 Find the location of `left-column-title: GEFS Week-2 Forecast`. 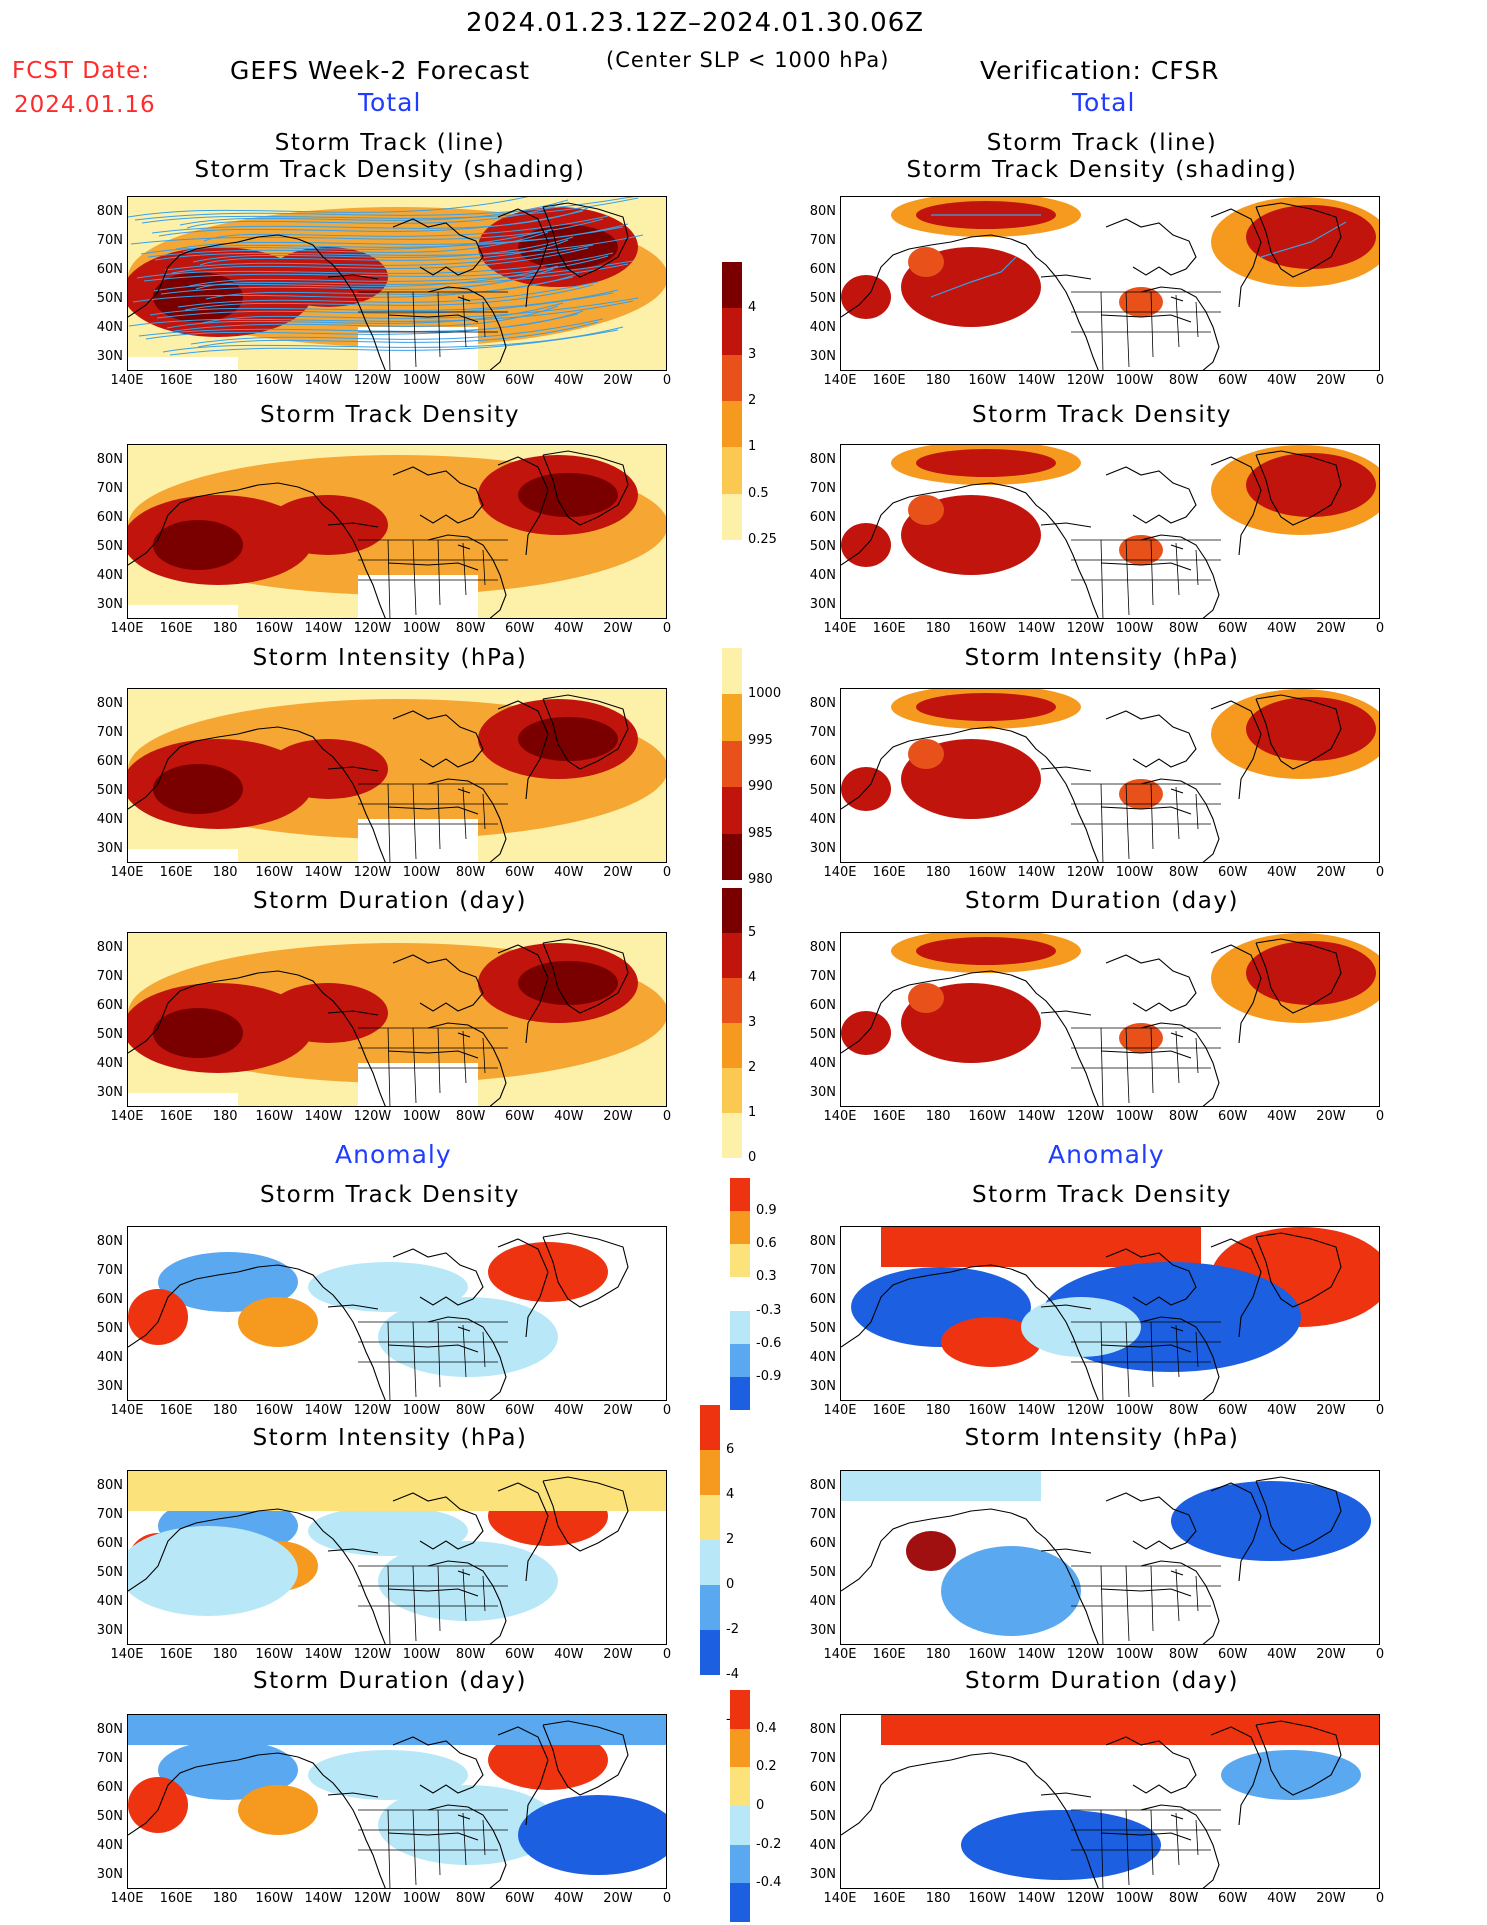

left-column-title: GEFS Week-2 Forecast is located at coordinates (380, 70).